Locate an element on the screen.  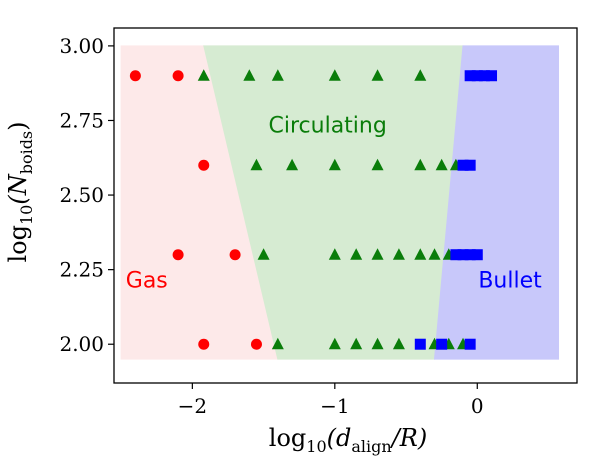
x-axis-label: log10(dalign/R) is located at coordinates (348, 440).